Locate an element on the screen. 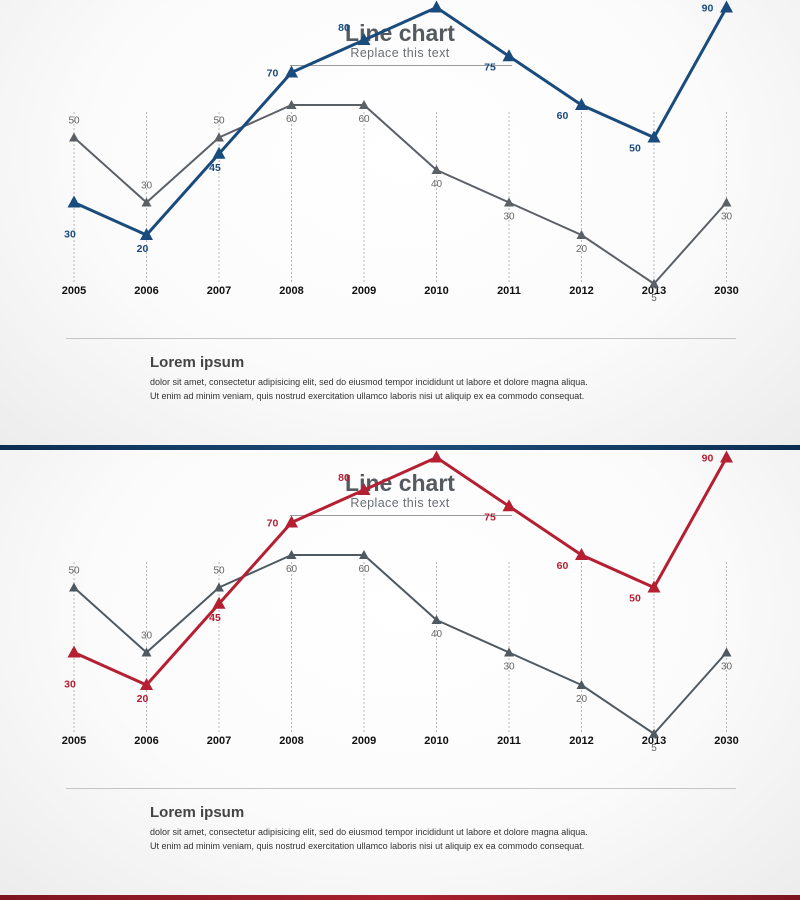 The image size is (800, 900). data-label-main: 20 is located at coordinates (143, 699).